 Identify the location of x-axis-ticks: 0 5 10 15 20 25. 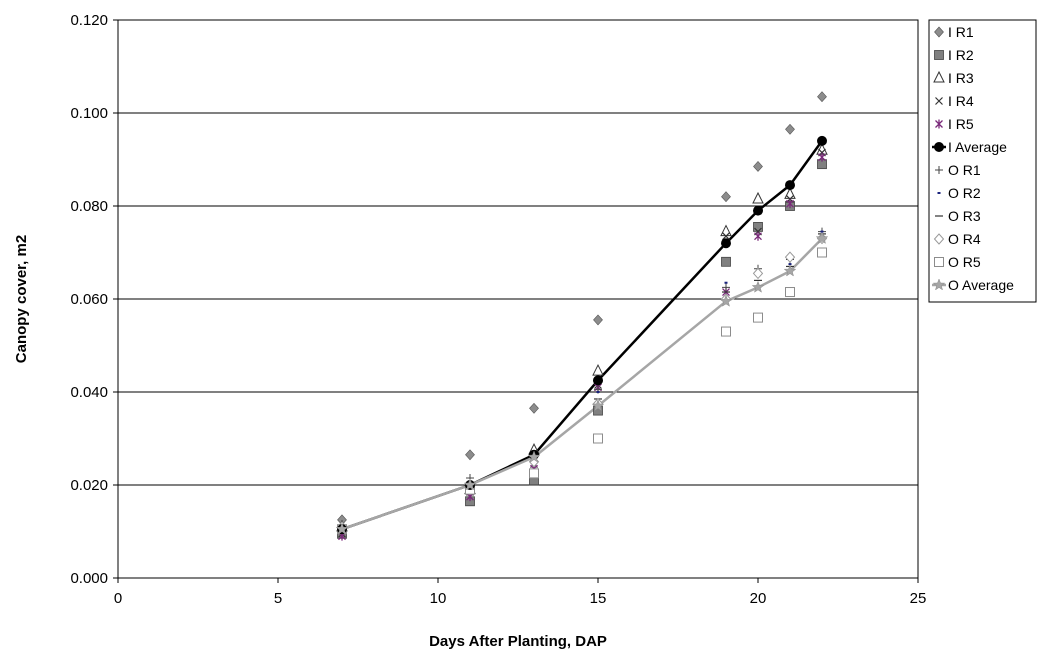
(520, 592).